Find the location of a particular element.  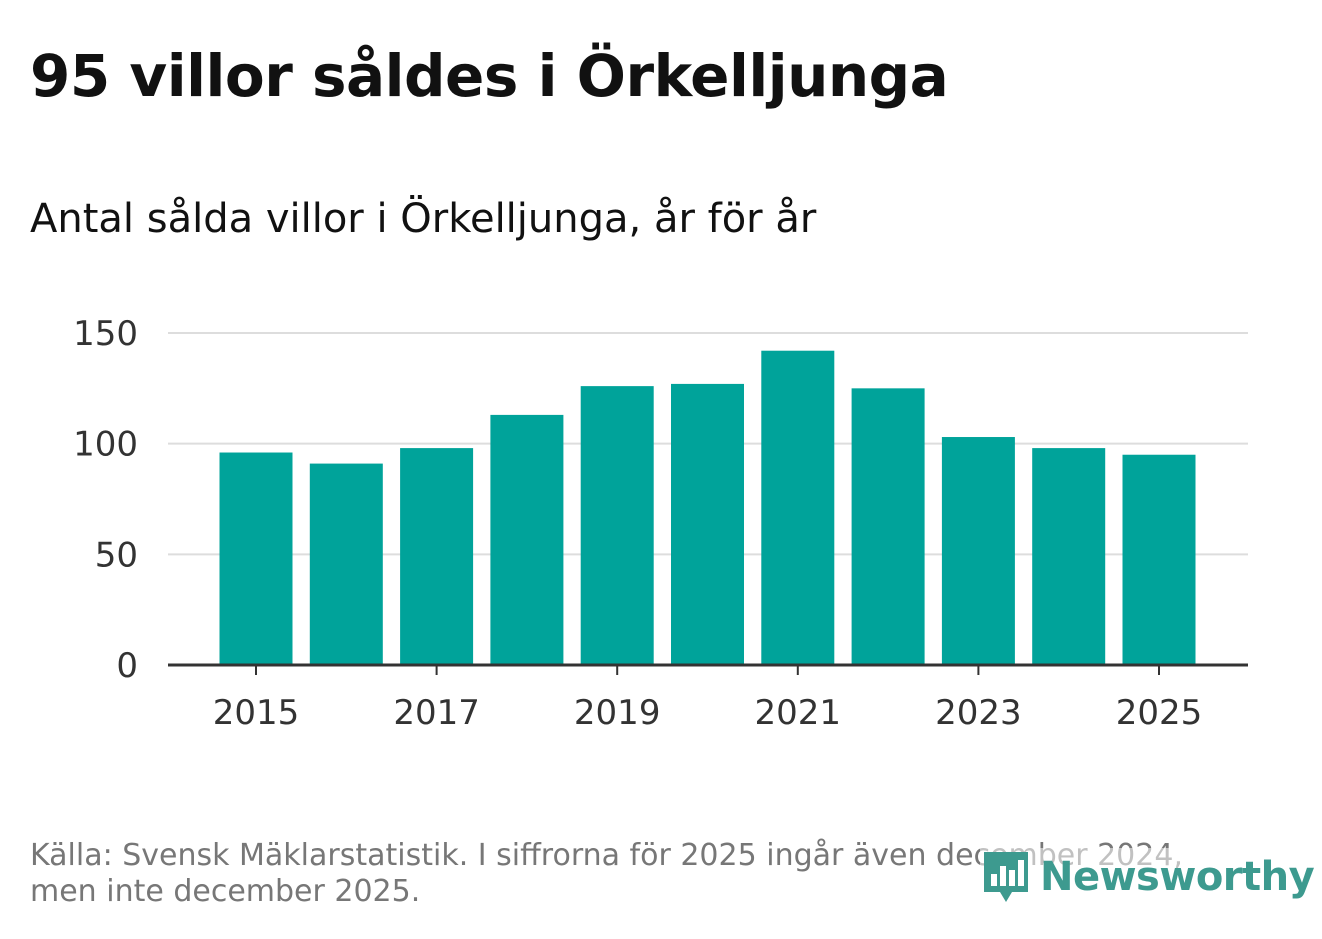

bar-2019 is located at coordinates (617, 525).